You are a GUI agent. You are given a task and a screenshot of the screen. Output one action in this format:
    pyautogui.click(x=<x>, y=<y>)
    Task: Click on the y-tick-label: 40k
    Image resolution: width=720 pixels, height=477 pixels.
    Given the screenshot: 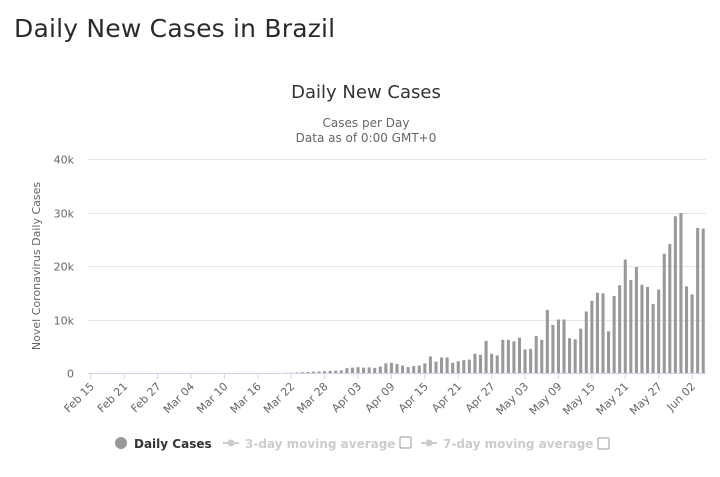 What is the action you would take?
    pyautogui.click(x=64, y=160)
    